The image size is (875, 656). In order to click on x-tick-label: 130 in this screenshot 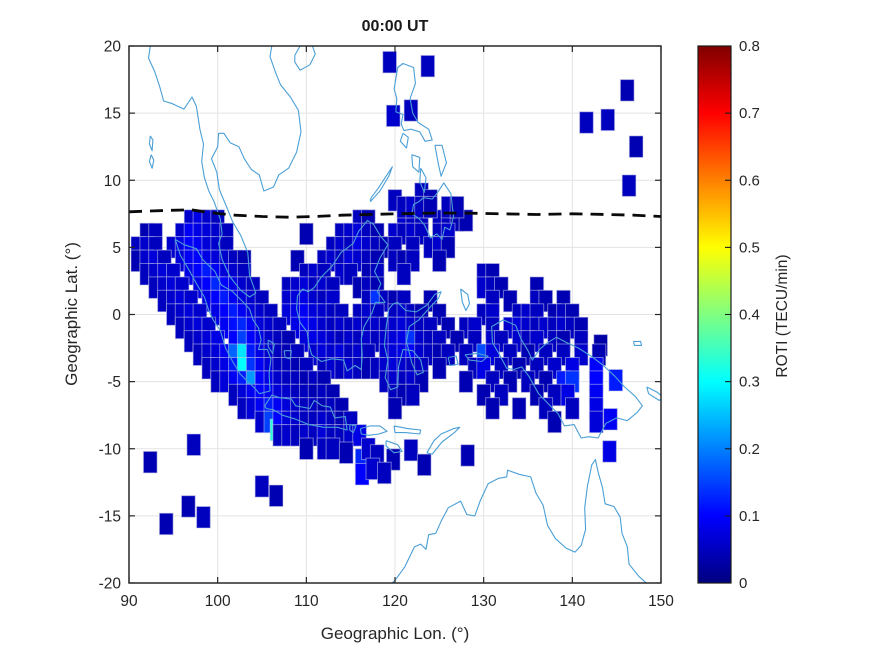, I will do `click(484, 601)`.